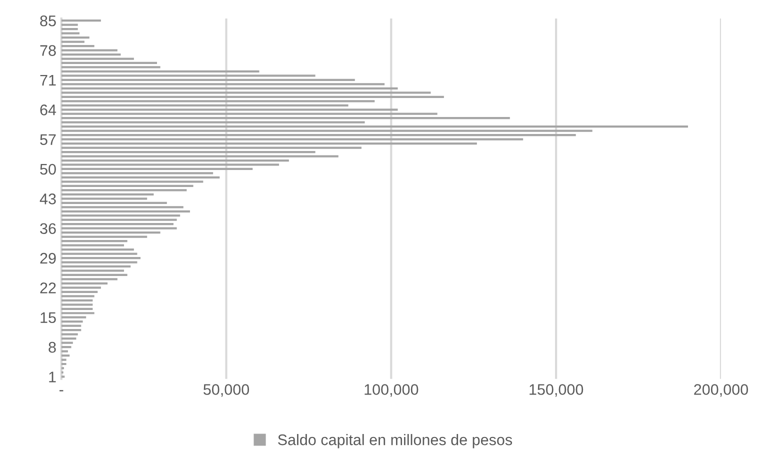  What do you see at coordinates (391, 390) in the screenshot?
I see `x-tick-label: 100,000` at bounding box center [391, 390].